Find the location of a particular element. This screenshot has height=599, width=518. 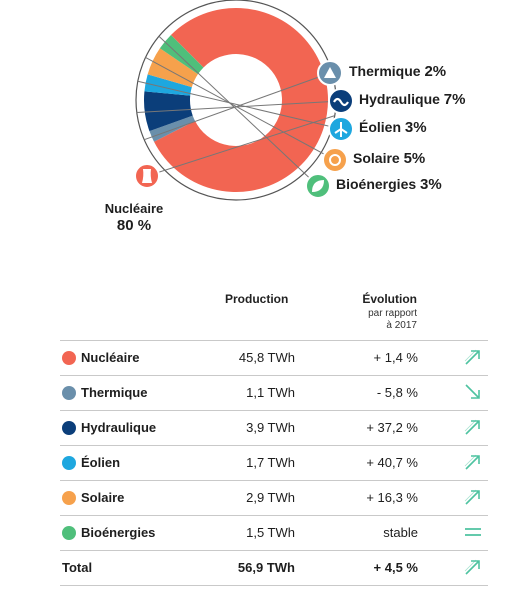

table-row: Solaire 2,9 TWh + 16,3 % is located at coordinates (274, 497).